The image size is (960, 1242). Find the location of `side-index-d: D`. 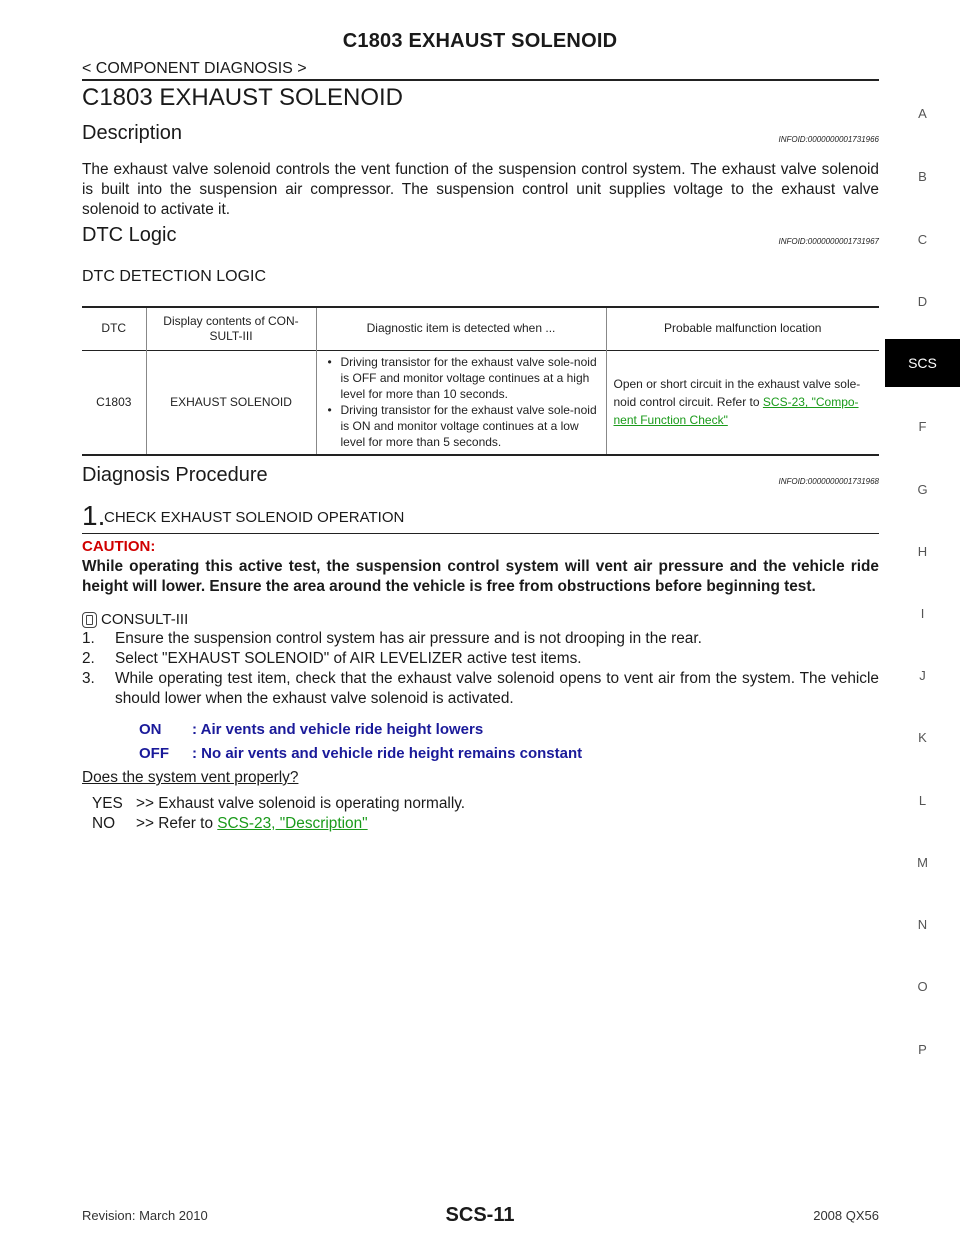

side-index-d: D is located at coordinates (922, 301).